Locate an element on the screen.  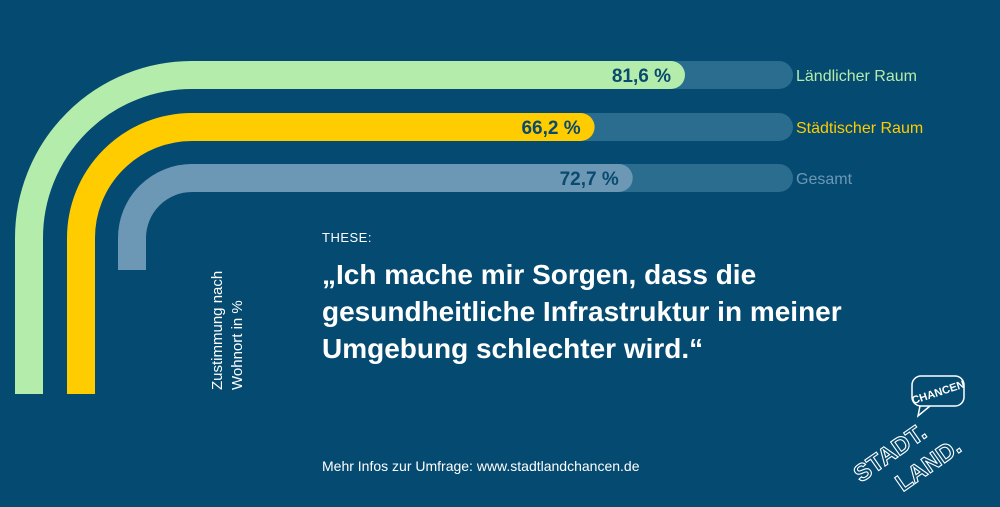
thesis-label: THESE: is located at coordinates (347, 237).